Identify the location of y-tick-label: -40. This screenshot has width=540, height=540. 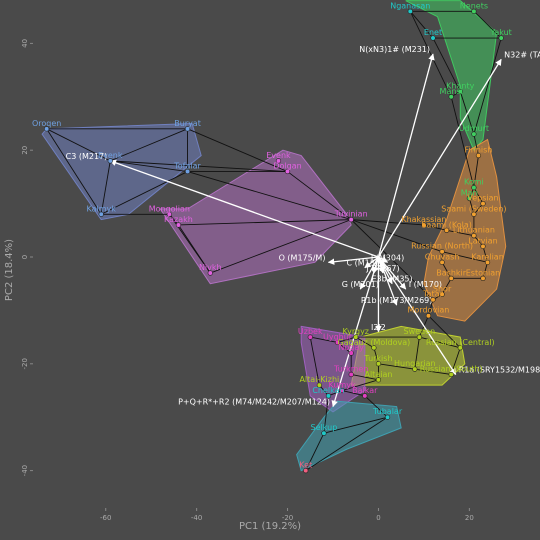
(25, 470).